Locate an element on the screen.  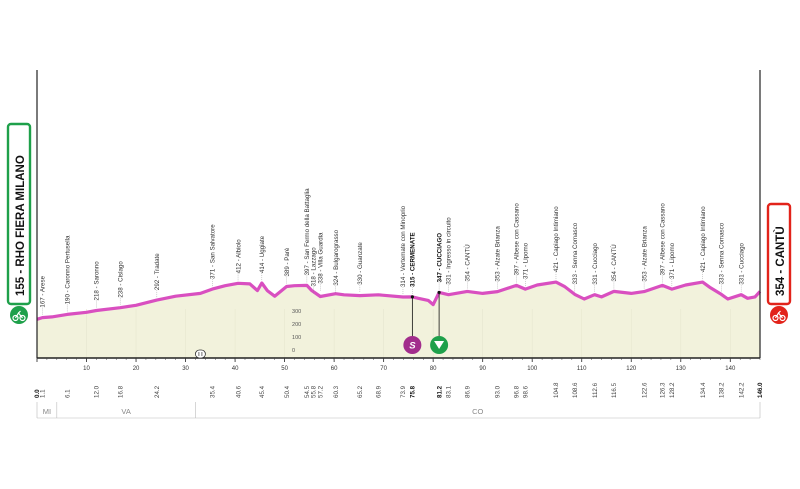
place-label: 238 - Cislago is located at coordinates (120, 279).